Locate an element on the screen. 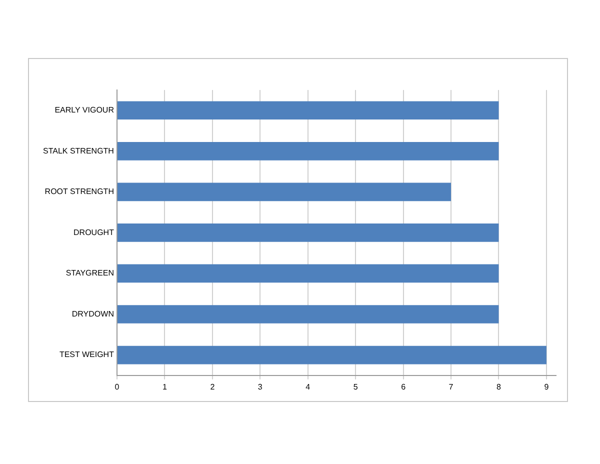  x-tick-label: 0 is located at coordinates (117, 387).